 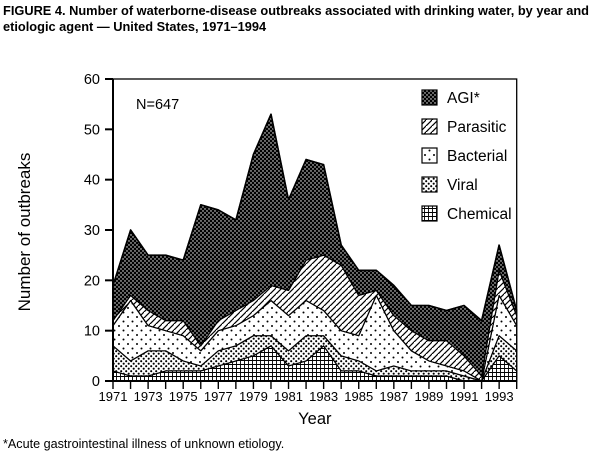 I want to click on x-tick-label-1989: 1989, so click(x=428, y=396).